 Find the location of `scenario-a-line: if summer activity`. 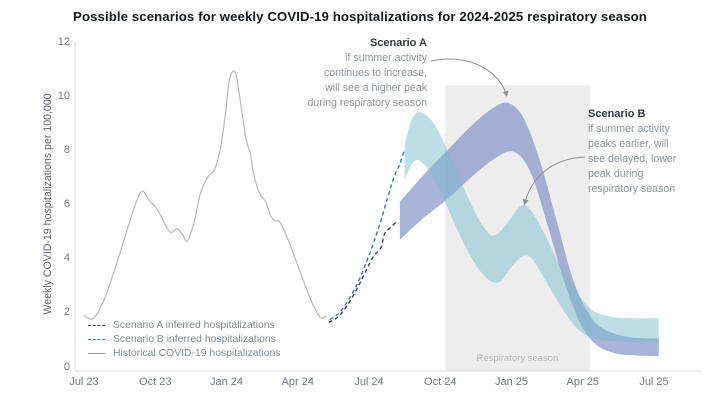

scenario-a-line: if summer activity is located at coordinates (386, 58).